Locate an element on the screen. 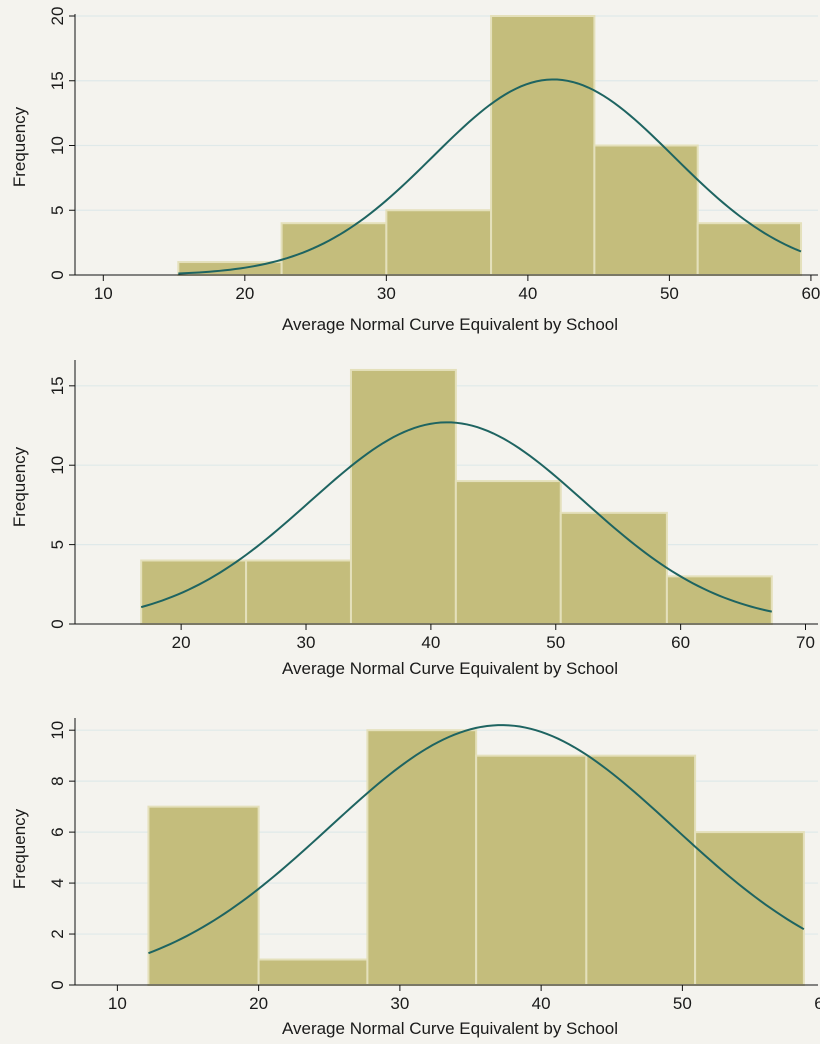 This screenshot has height=1044, width=820. y-tick-label: 20 is located at coordinates (57, 16).